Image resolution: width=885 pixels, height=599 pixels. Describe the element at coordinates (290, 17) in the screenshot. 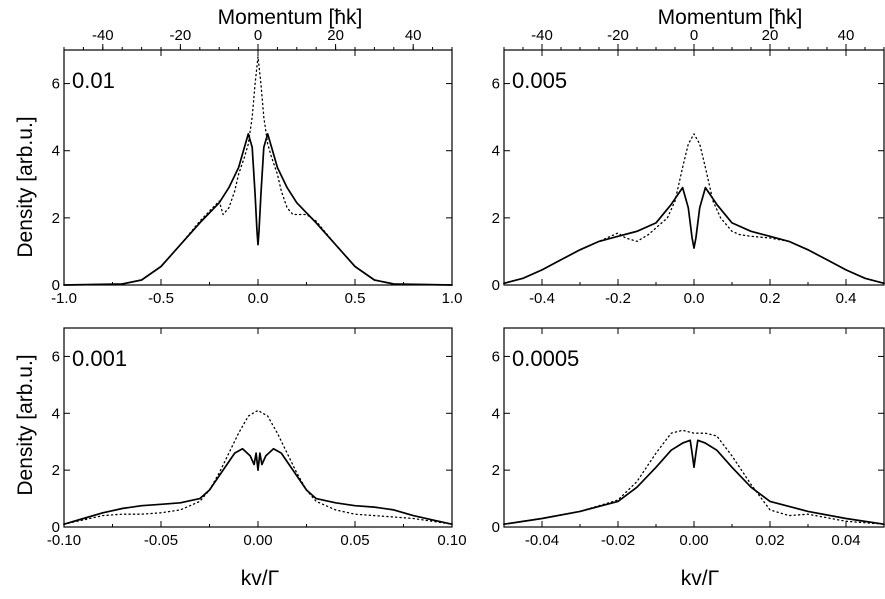

I see `top-axis-label-left: Momentum [ħk]` at that location.